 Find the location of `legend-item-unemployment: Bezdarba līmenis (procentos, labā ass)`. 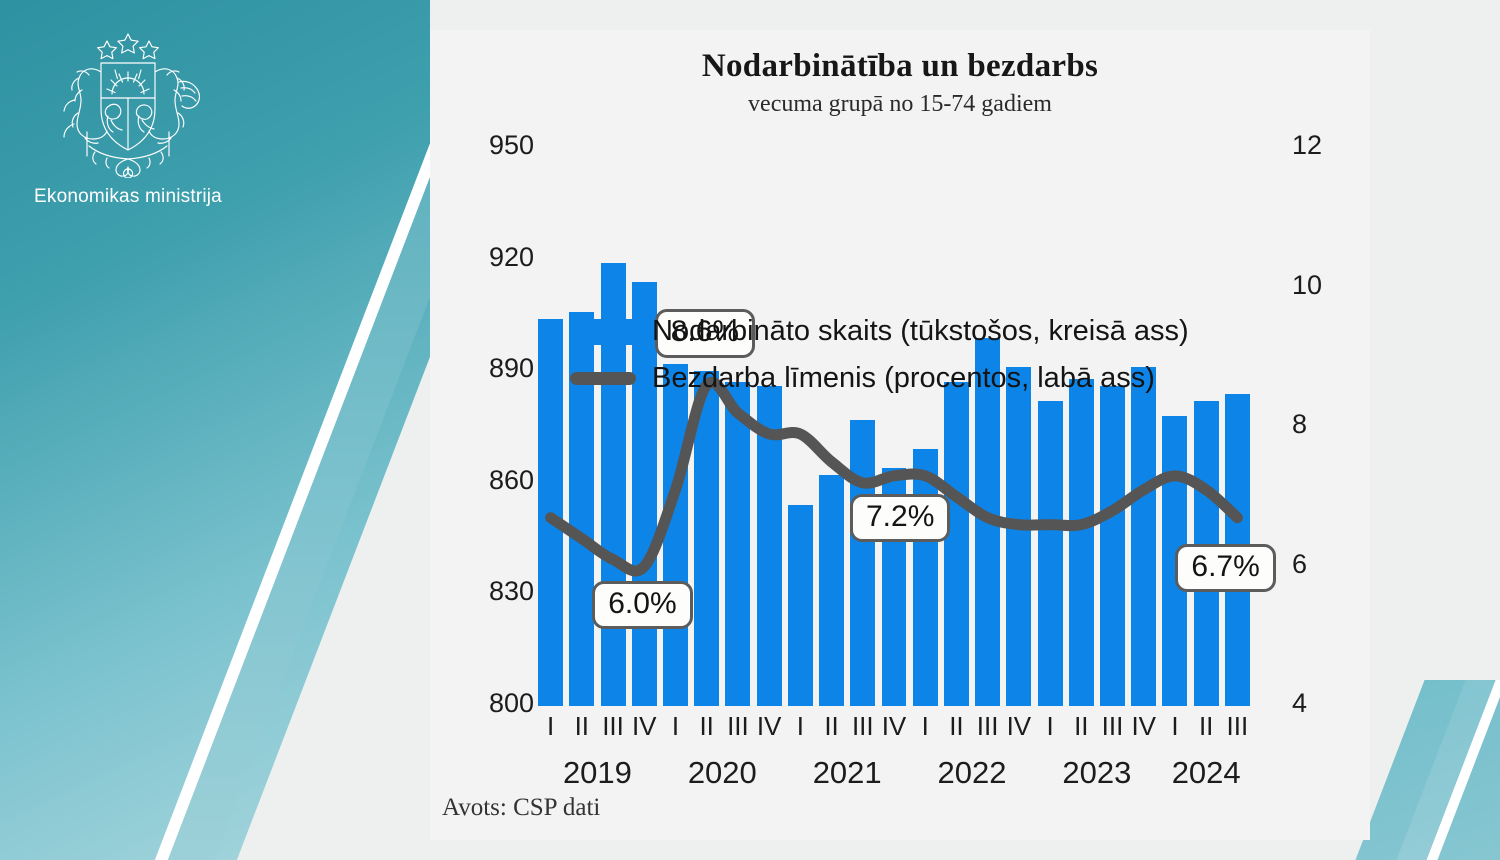

legend-item-unemployment: Bezdarba līmenis (procentos, labā ass) is located at coordinates (950, 378).